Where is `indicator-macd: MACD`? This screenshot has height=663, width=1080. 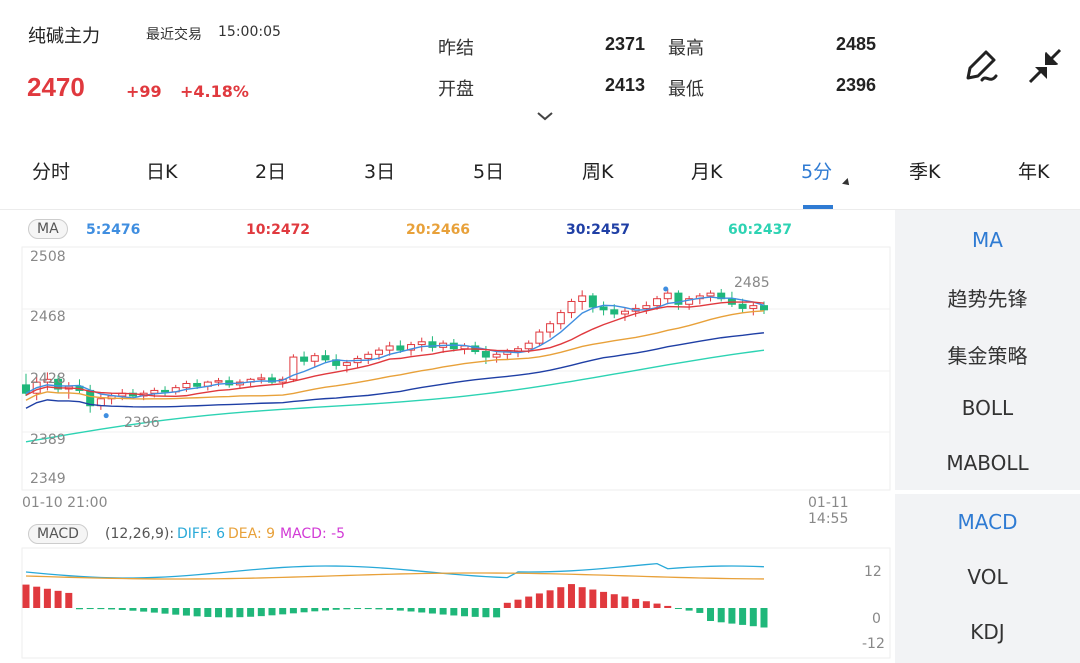
indicator-macd: MACD is located at coordinates (987, 522).